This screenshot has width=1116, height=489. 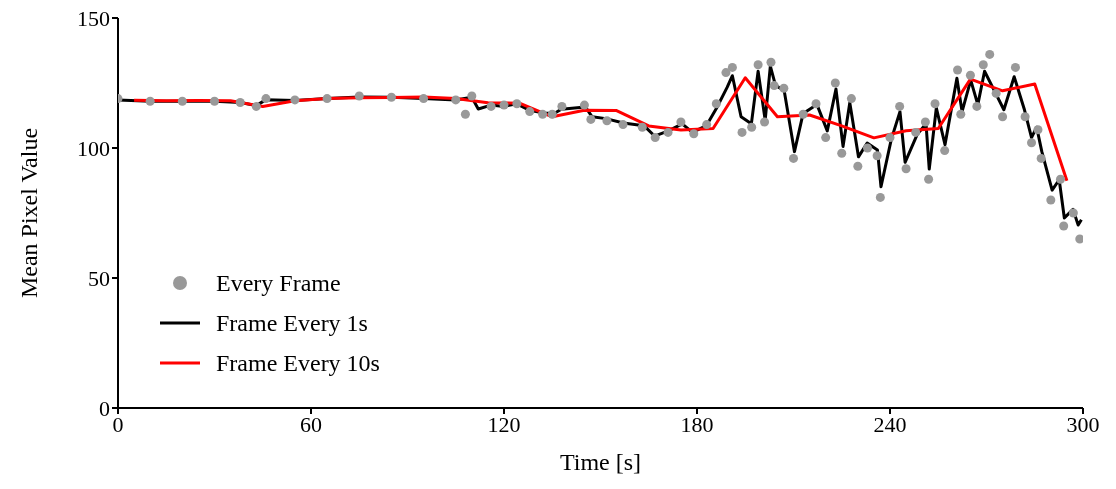 What do you see at coordinates (28, 213) in the screenshot?
I see `y-axis-title: Mean Pixel Value` at bounding box center [28, 213].